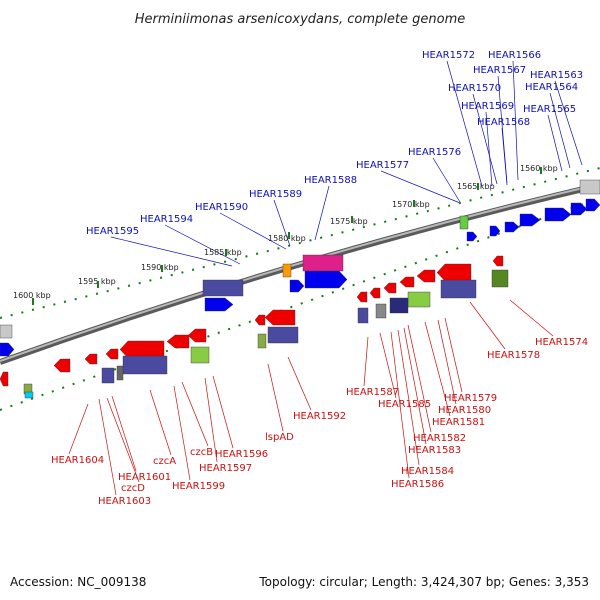 Image resolution: width=600 pixels, height=600 pixels. Describe the element at coordinates (279, 437) in the screenshot. I see `gene-label: lspAD` at that location.